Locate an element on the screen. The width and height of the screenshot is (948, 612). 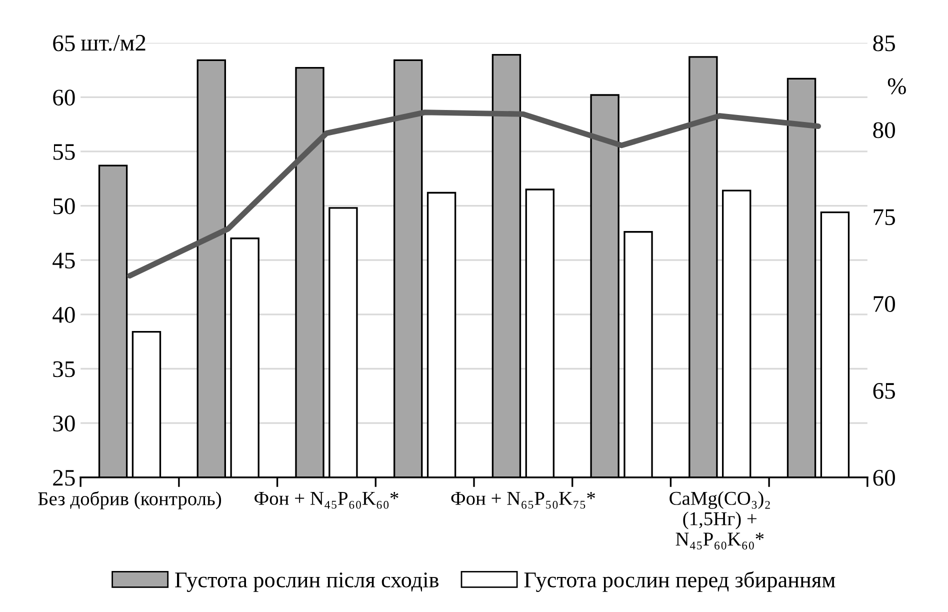
y-tick-label: 55 is located at coordinates (64, 152).